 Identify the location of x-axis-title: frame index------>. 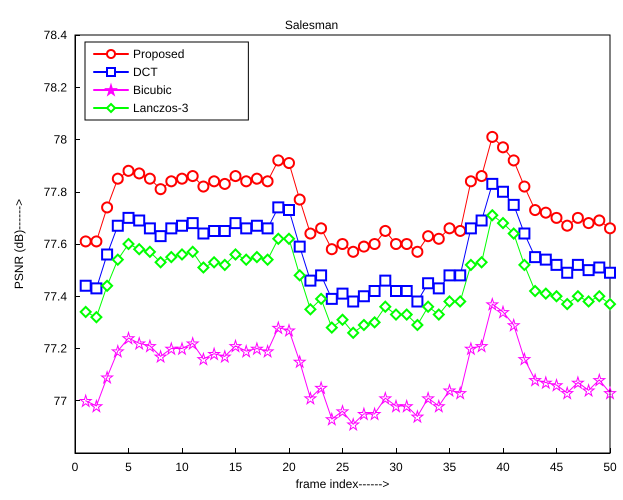
(343, 484).